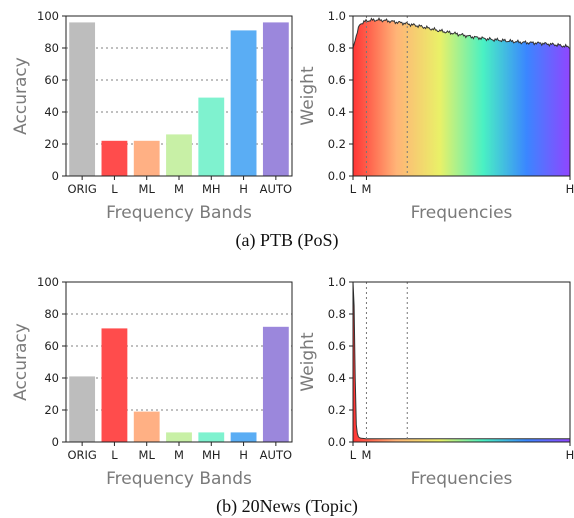  I want to click on caption-b: (b) 20News (Topic), so click(287, 506).